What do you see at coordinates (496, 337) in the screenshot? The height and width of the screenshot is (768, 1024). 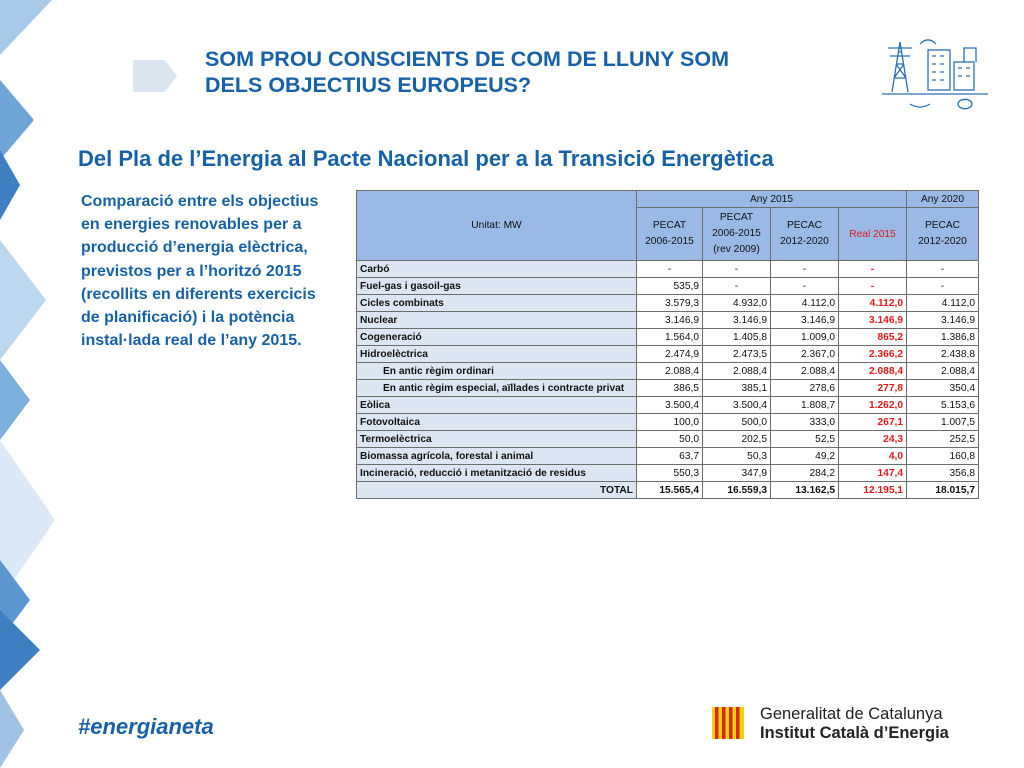 I see `row-label: Cogeneració` at bounding box center [496, 337].